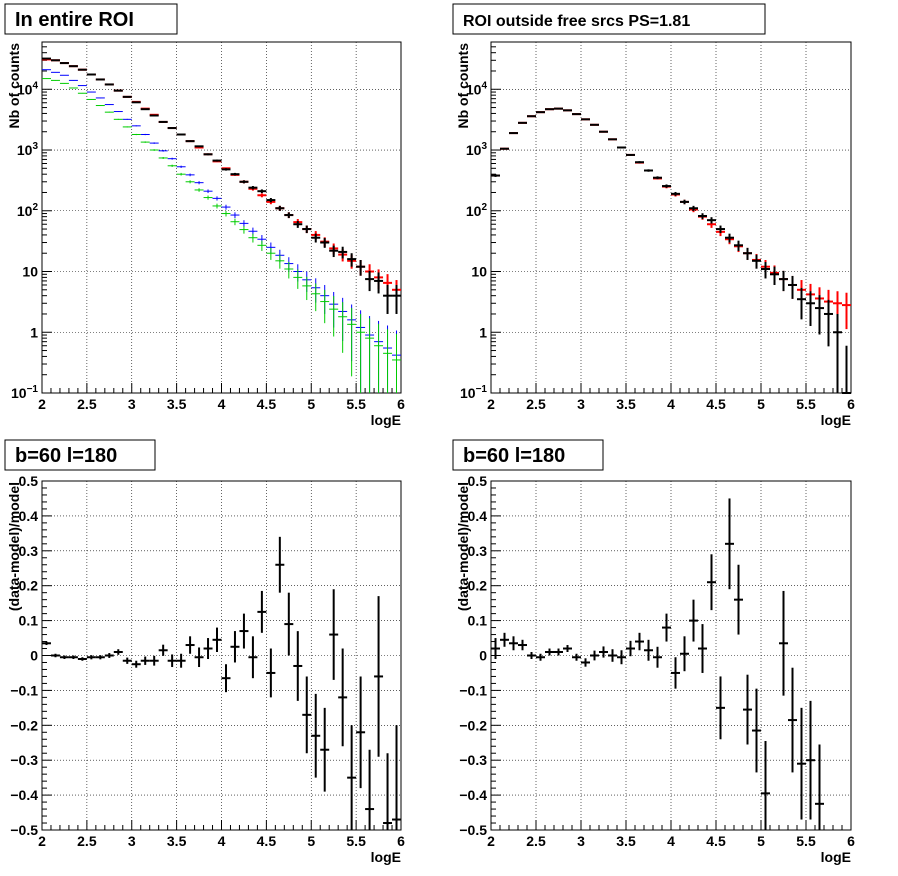 The width and height of the screenshot is (898, 876). I want to click on y-tick-label: 103, so click(28, 149).